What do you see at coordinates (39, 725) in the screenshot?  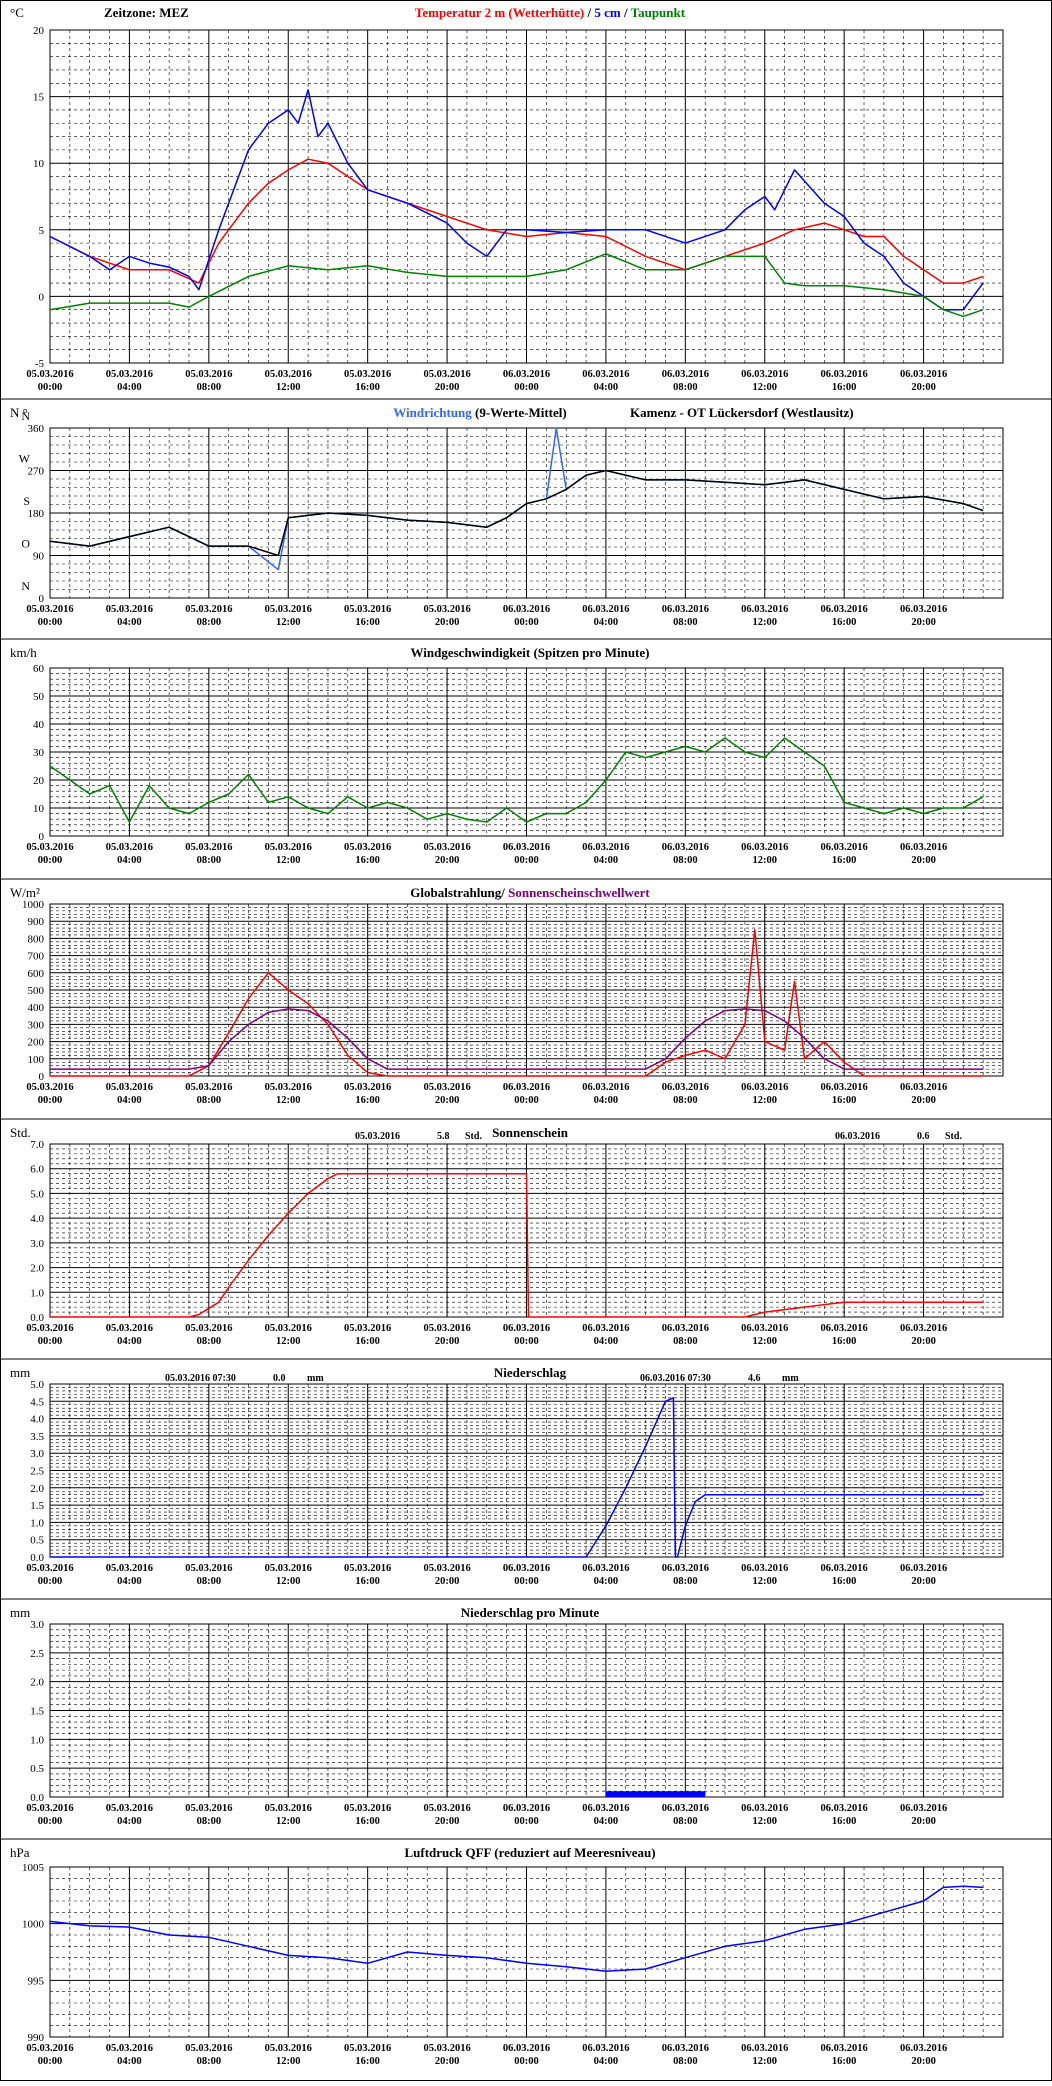 I see `y-tick-label: 40` at bounding box center [39, 725].